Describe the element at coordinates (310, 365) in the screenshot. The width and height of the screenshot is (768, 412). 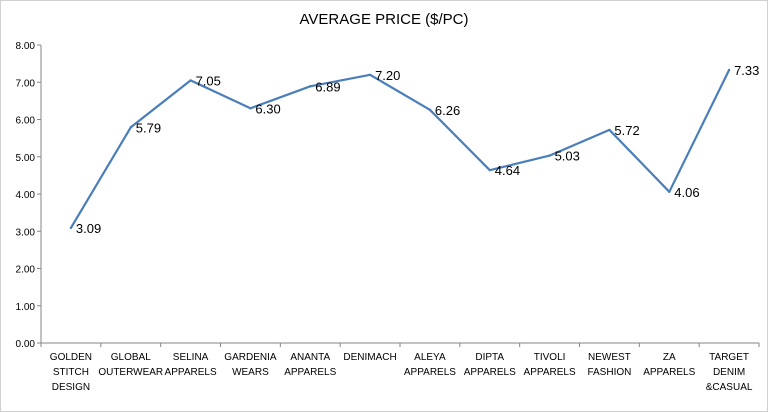
I see `x-tick-label: ANANTA APPARELS` at that location.